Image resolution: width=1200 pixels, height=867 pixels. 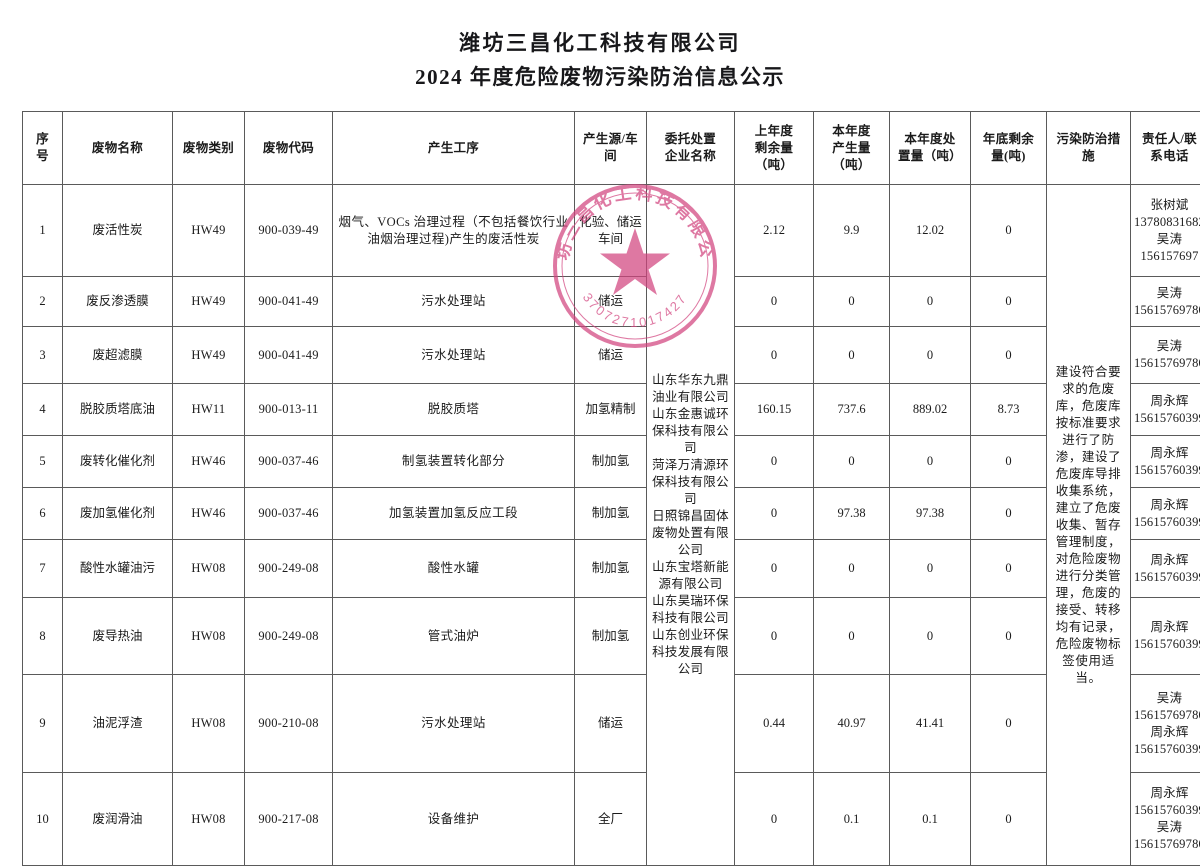 I want to click on col-header-year-disposed: 本年度处 置量（吨）, so click(x=930, y=148).